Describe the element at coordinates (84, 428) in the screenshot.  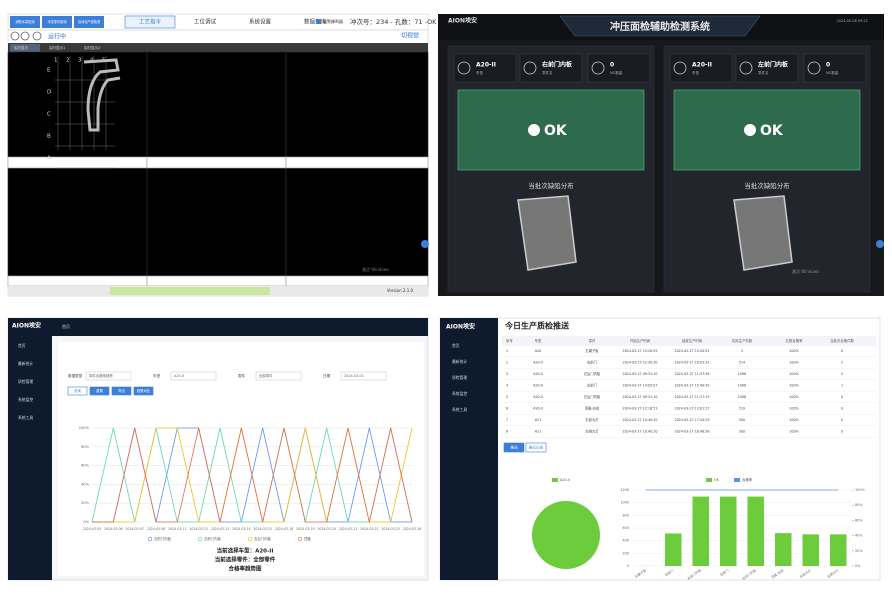
I see `y-tick-label: 100%` at that location.